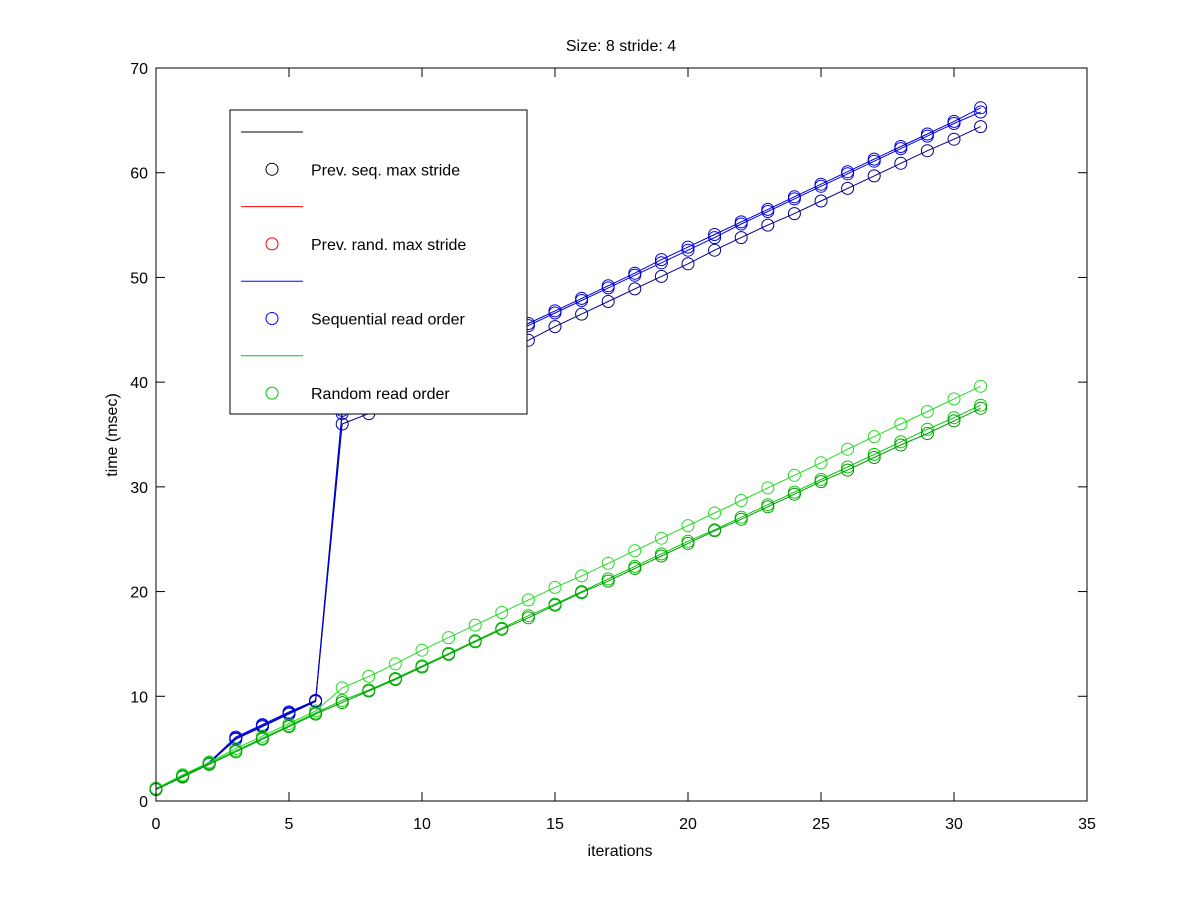 This screenshot has width=1201, height=900. What do you see at coordinates (380, 394) in the screenshot?
I see `legend-label: Random read order` at bounding box center [380, 394].